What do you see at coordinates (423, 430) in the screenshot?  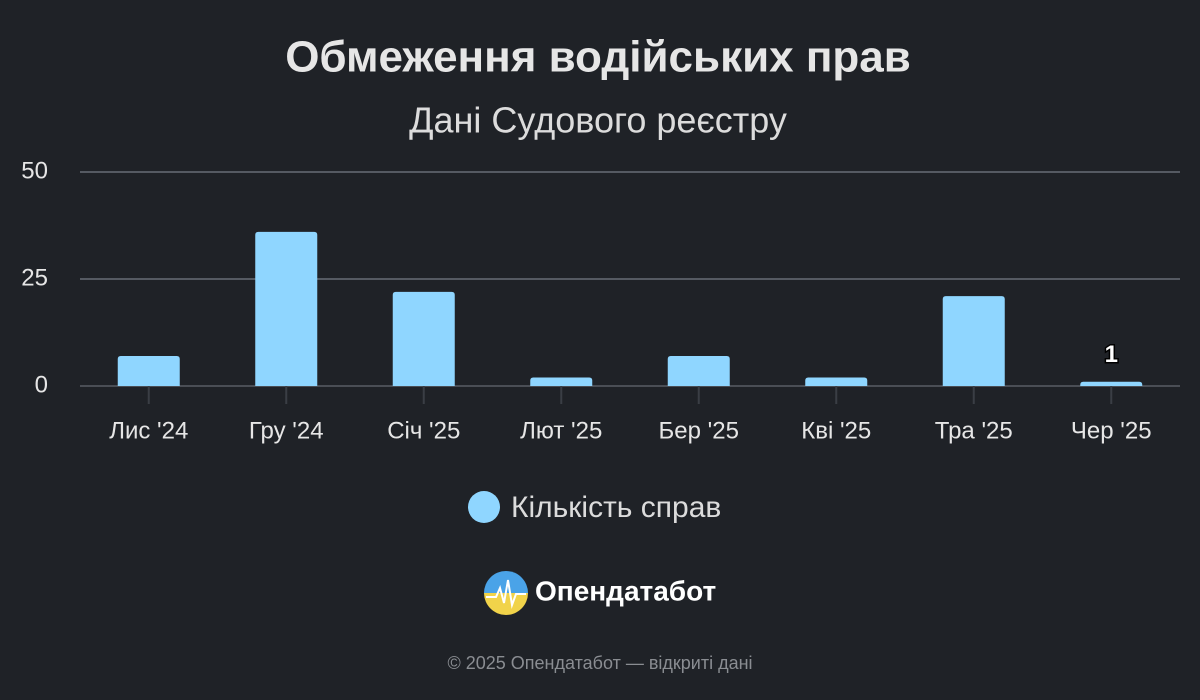 I see `x-tick-label: Січ '25` at bounding box center [423, 430].